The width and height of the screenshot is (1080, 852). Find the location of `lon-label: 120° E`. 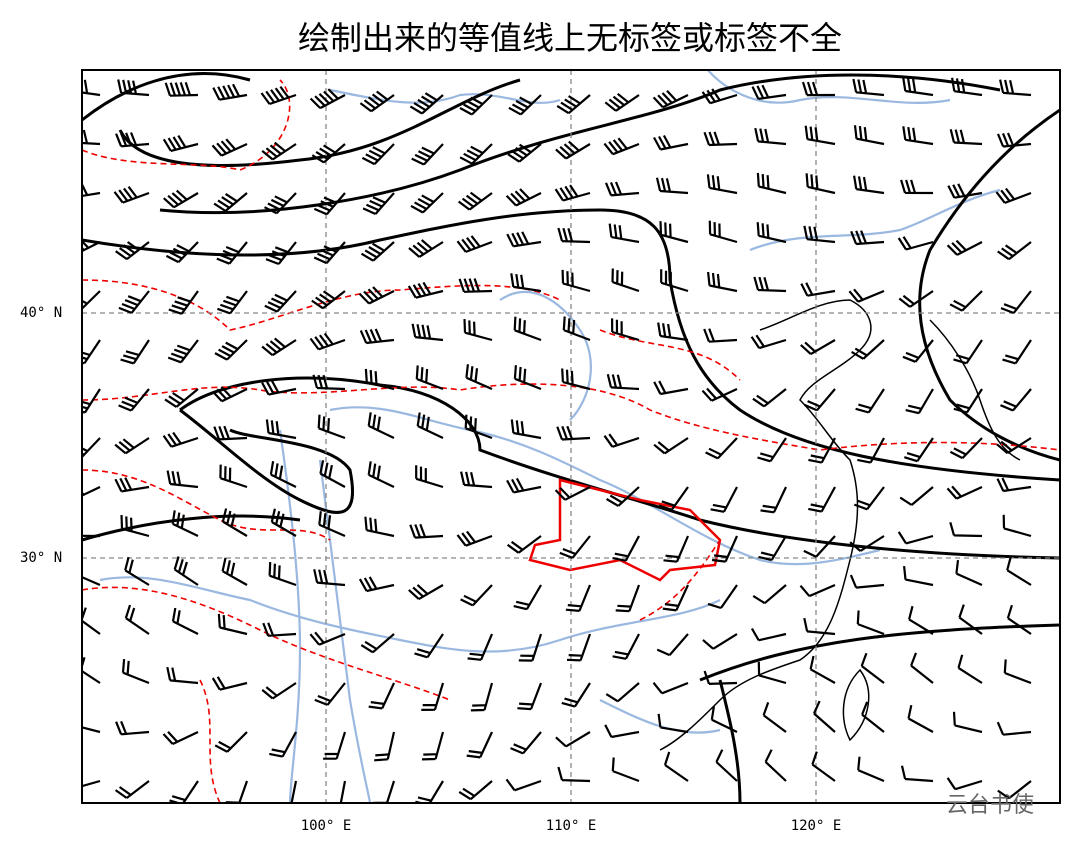

lon-label: 120° E is located at coordinates (816, 826).